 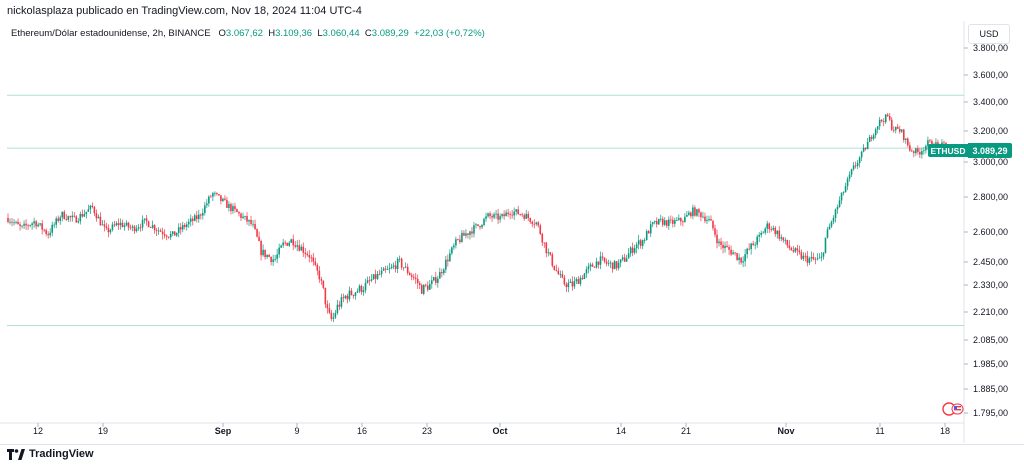 What do you see at coordinates (272, 33) in the screenshot?
I see `high-label: H` at bounding box center [272, 33].